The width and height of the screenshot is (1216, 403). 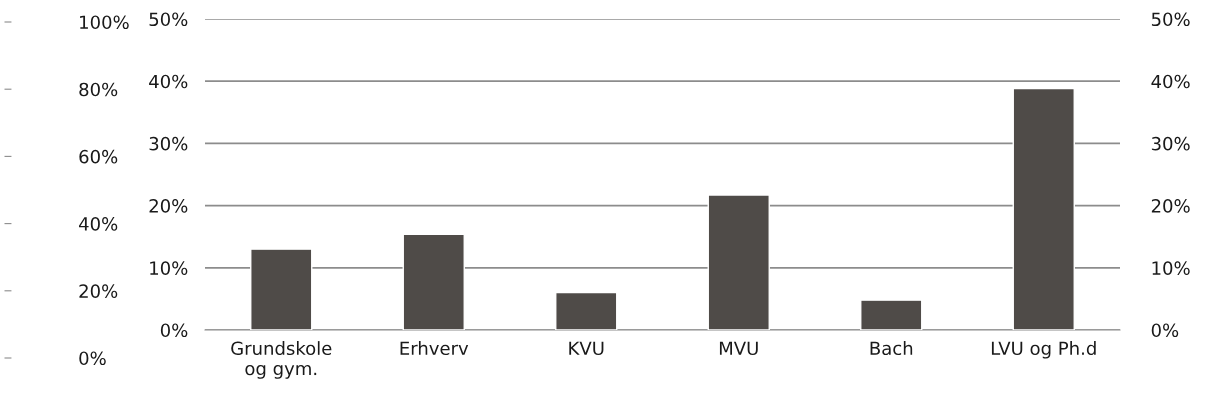 What do you see at coordinates (98, 224) in the screenshot?
I see `y3-tick-label: 40%` at bounding box center [98, 224].